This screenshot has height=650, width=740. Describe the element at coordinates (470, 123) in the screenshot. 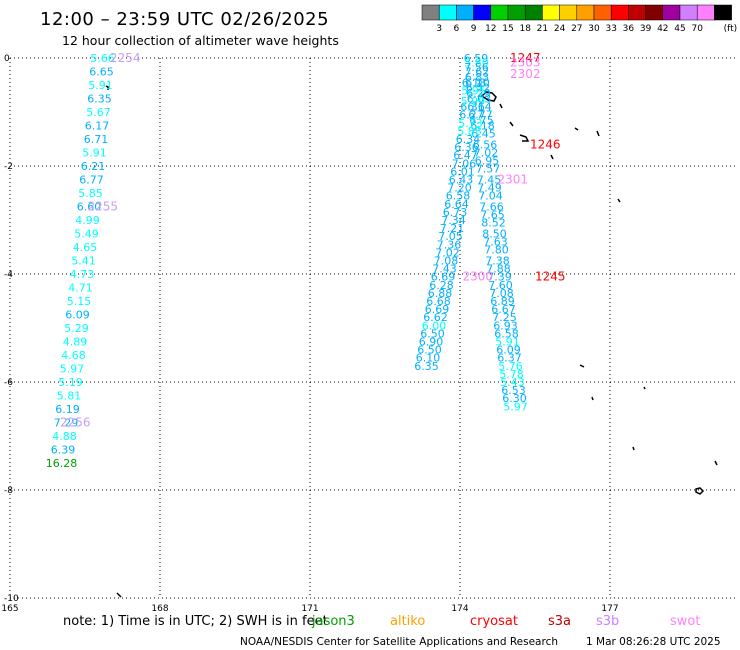

I see `wave-height-label: 5.73` at that location.